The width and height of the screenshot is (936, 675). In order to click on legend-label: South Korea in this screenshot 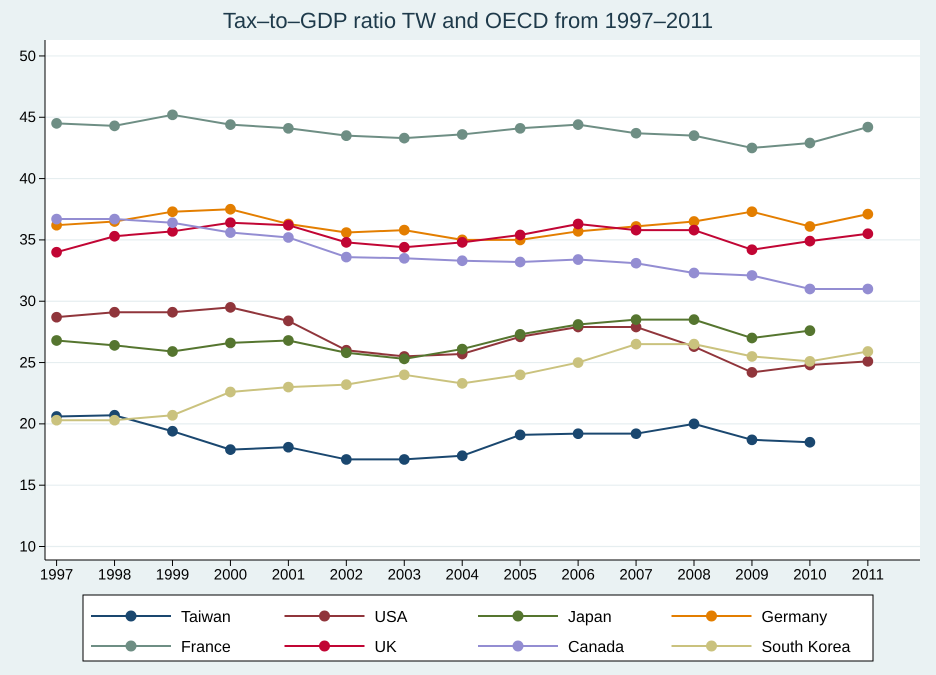, I will do `click(806, 647)`.